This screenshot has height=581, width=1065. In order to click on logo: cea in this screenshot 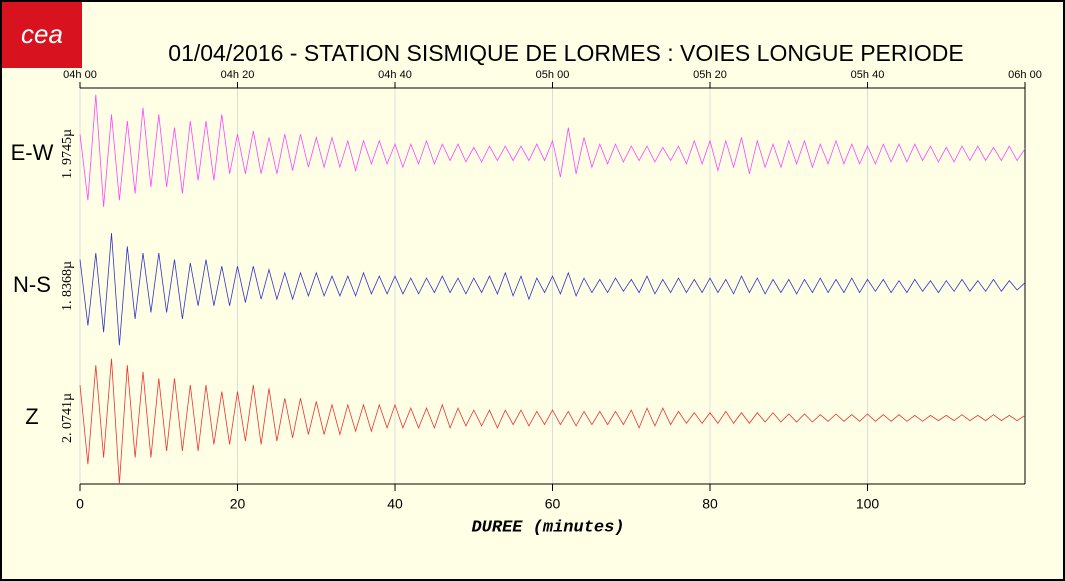, I will do `click(42, 34)`.